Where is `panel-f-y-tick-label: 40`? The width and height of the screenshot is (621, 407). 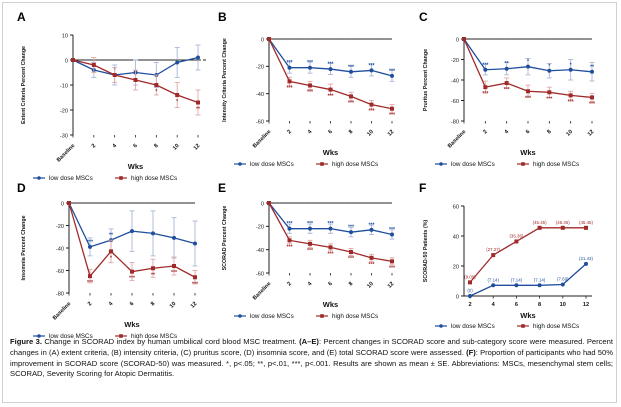 panel-f-y-tick-label: 40 is located at coordinates (456, 237).